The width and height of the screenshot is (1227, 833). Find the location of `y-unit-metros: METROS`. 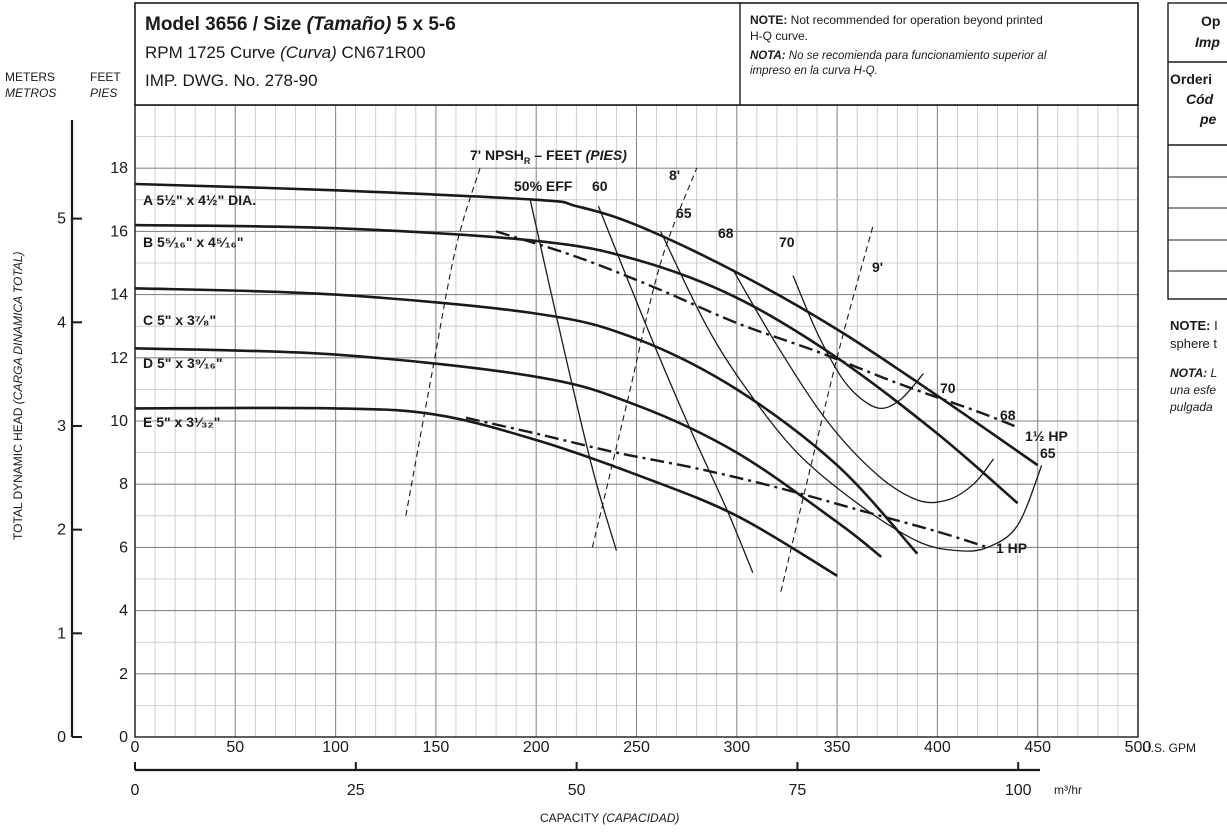

y-unit-metros: METROS is located at coordinates (30, 93).